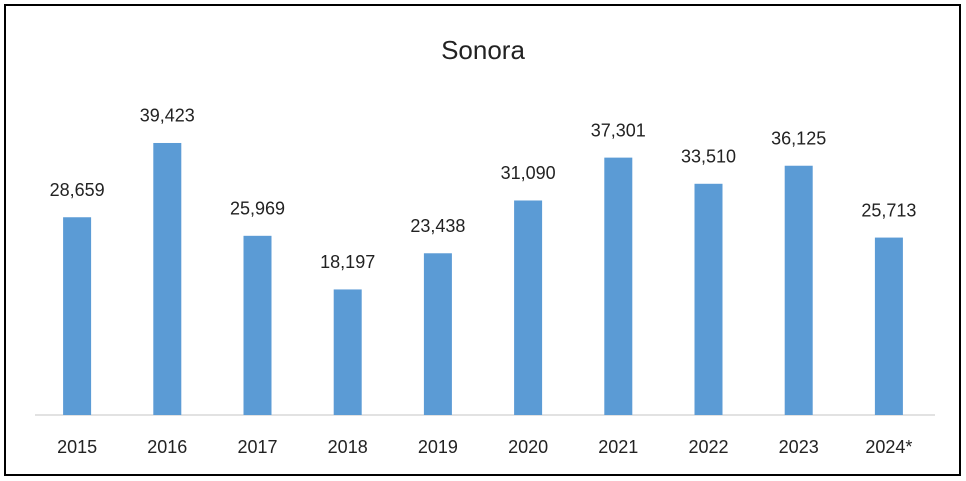  What do you see at coordinates (888, 210) in the screenshot?
I see `data-label: 25,713` at bounding box center [888, 210].